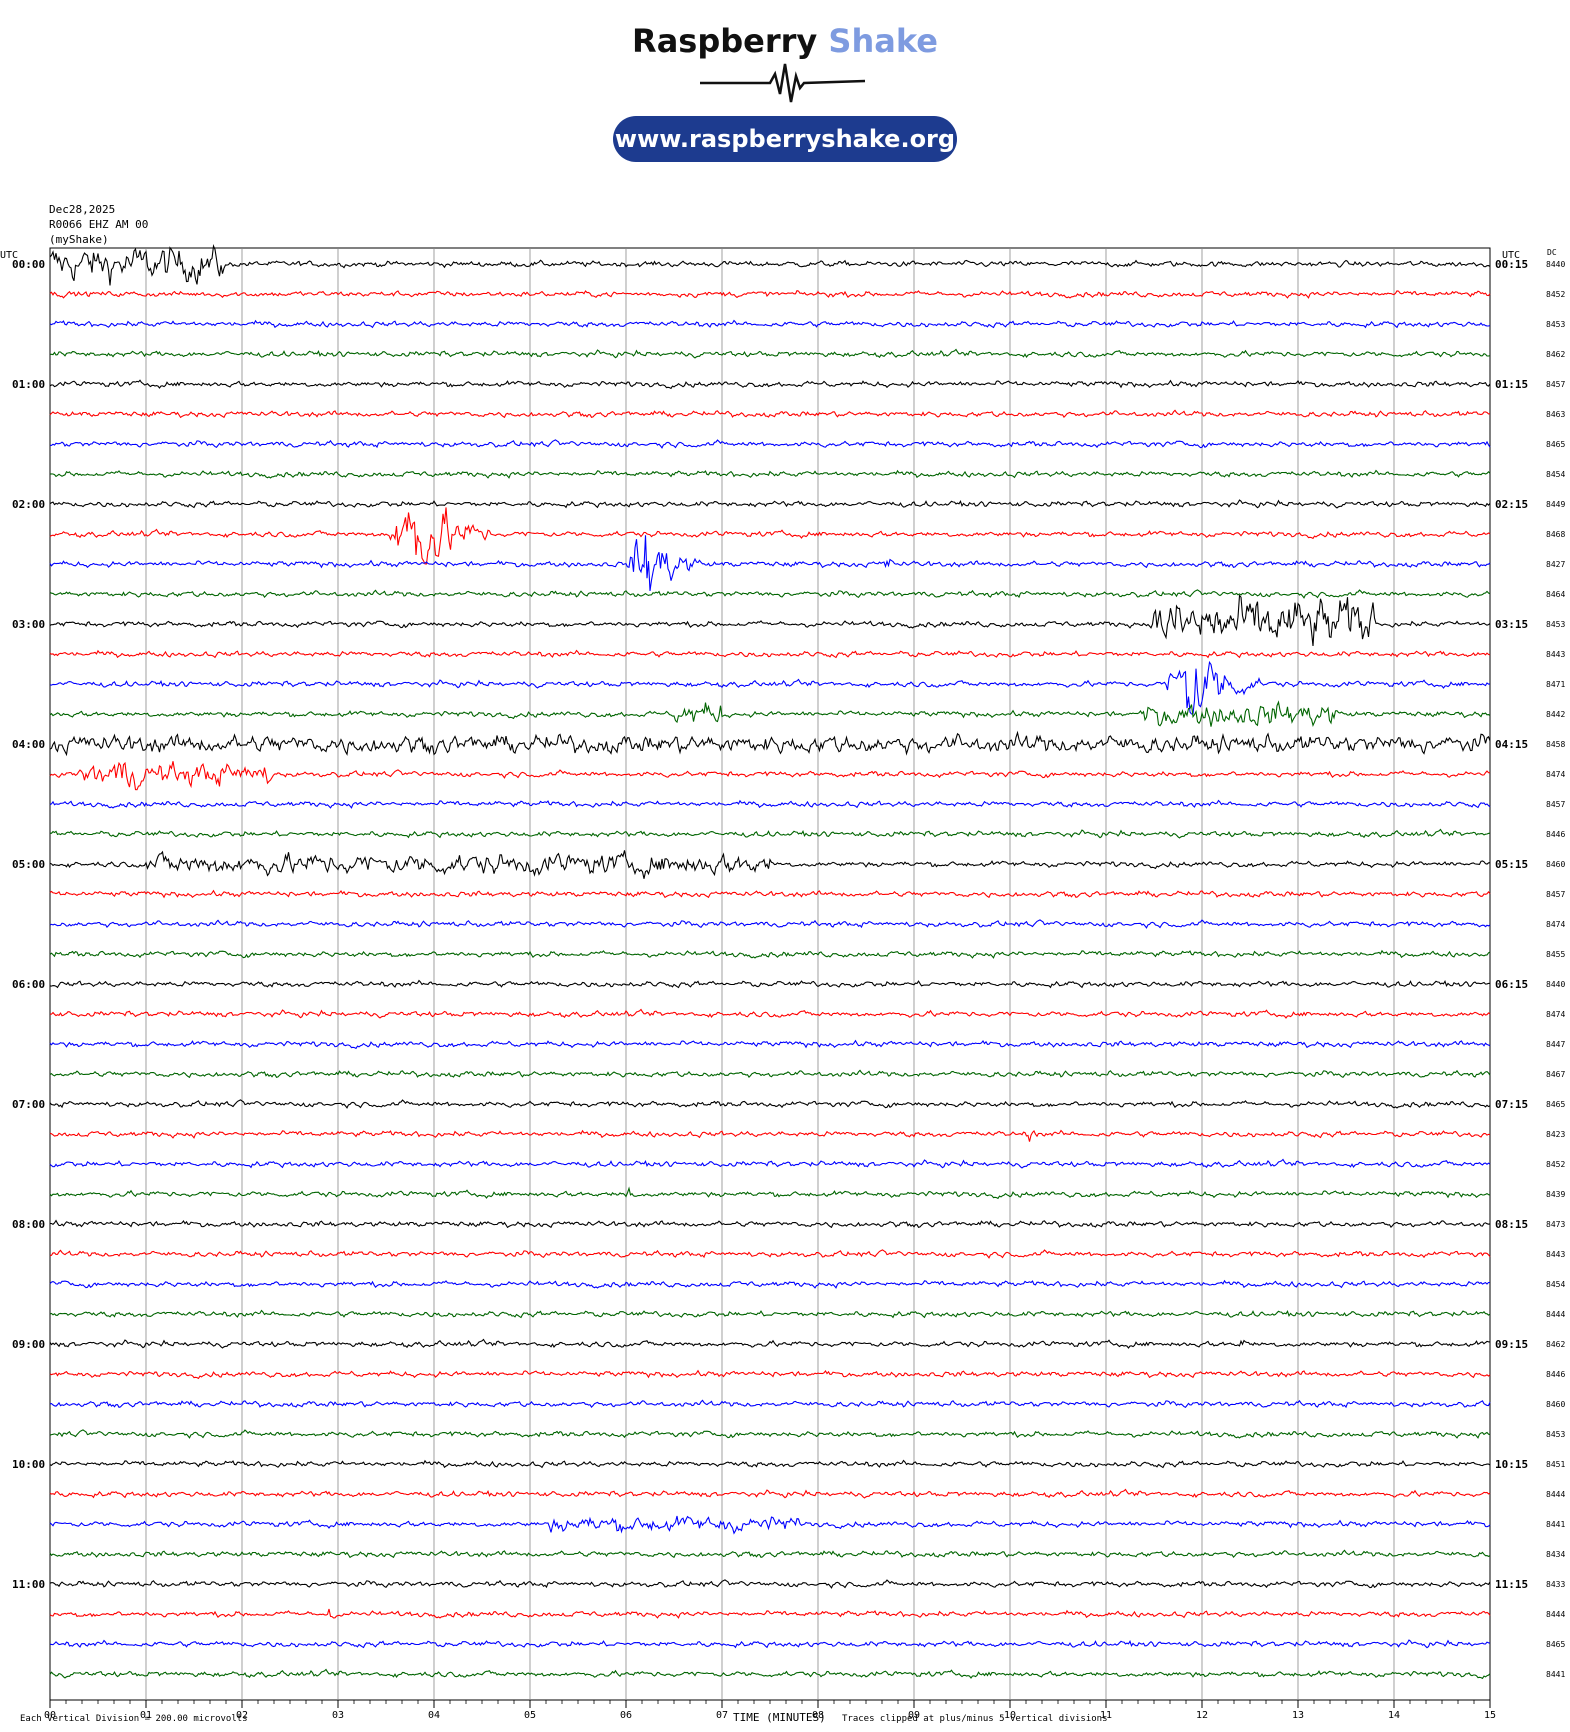 The height and width of the screenshot is (1732, 1570). I want to click on brand-name-part1: Raspberry, so click(725, 41).